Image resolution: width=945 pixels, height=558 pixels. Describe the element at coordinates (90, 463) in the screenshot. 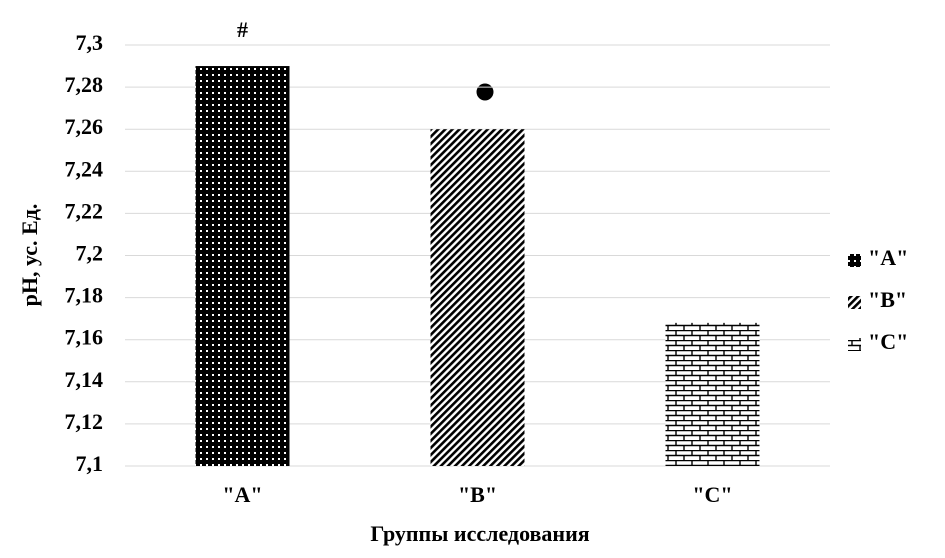

I see `y-tick-label: 7,1` at that location.